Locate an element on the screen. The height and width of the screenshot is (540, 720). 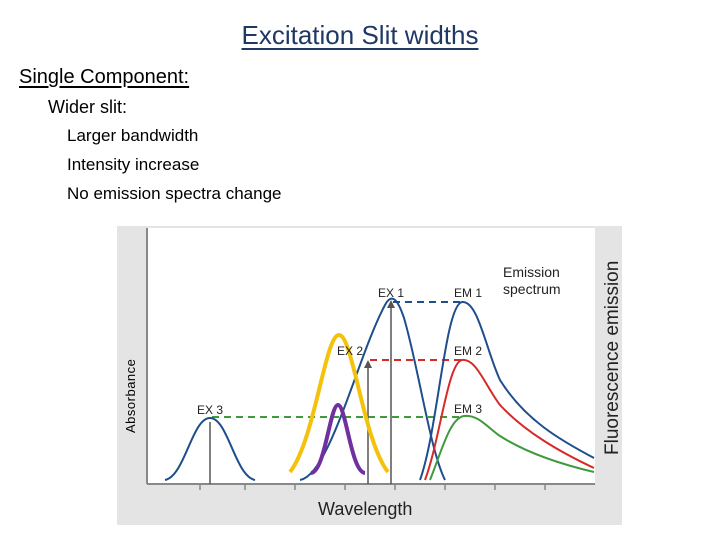
ex1-marker-arrow is located at coordinates (391, 304).